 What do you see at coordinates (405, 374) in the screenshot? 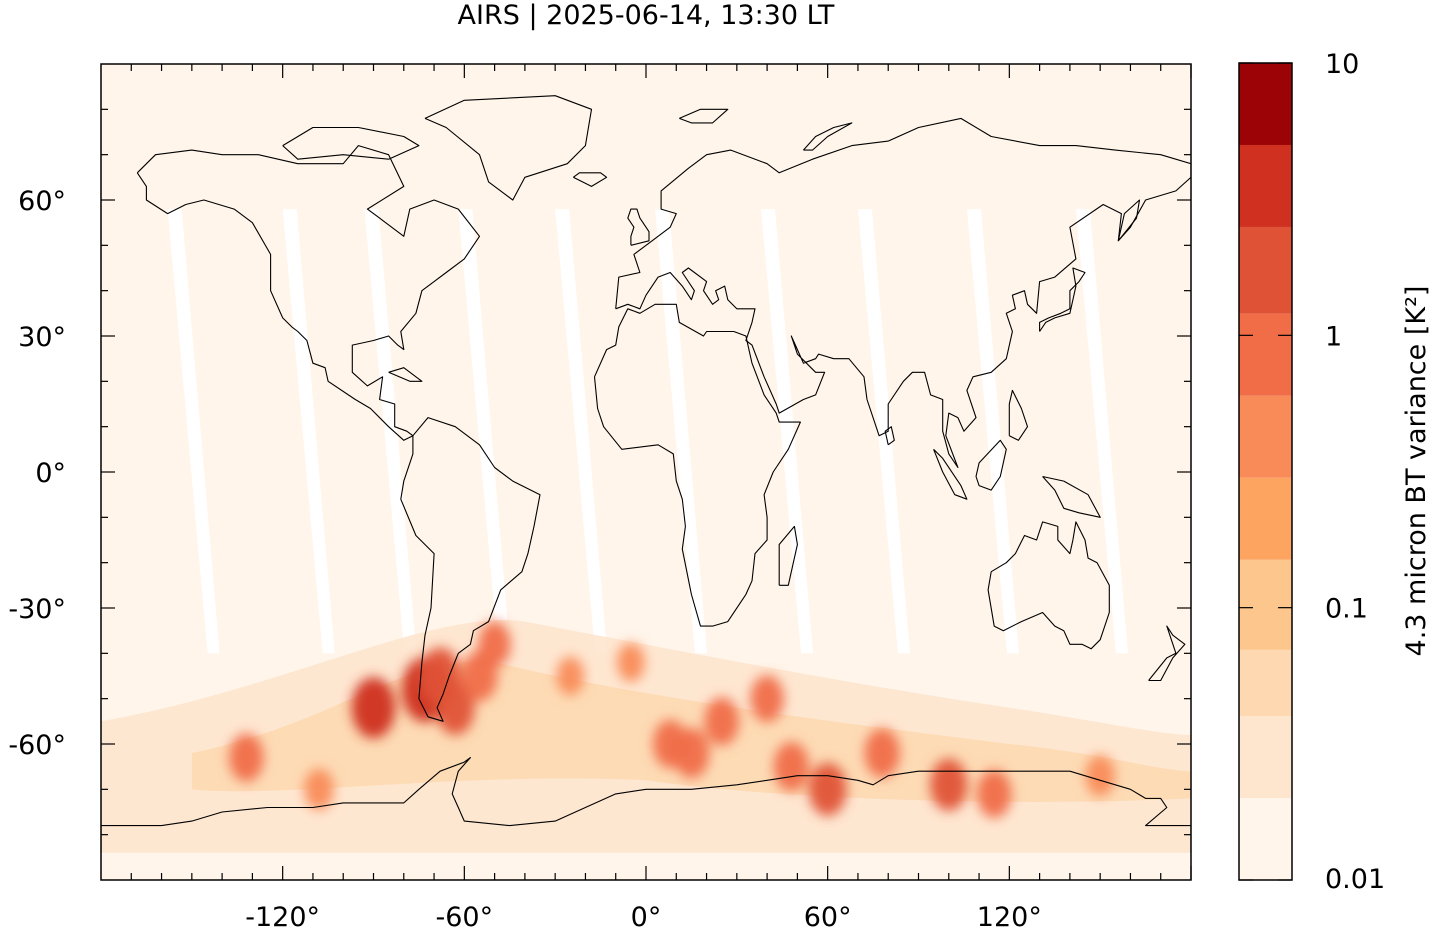
I see `coastline-cuba` at bounding box center [405, 374].